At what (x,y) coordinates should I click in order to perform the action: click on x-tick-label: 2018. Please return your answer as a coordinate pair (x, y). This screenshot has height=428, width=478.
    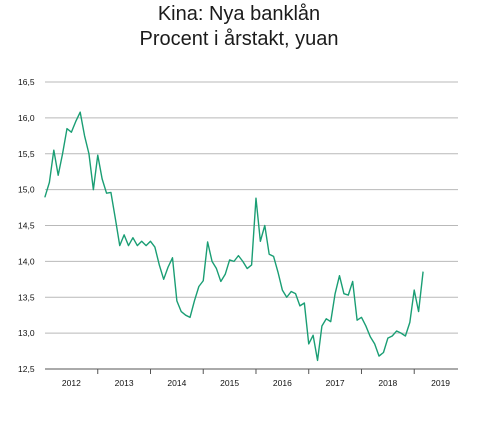
    Looking at the image, I should click on (387, 383).